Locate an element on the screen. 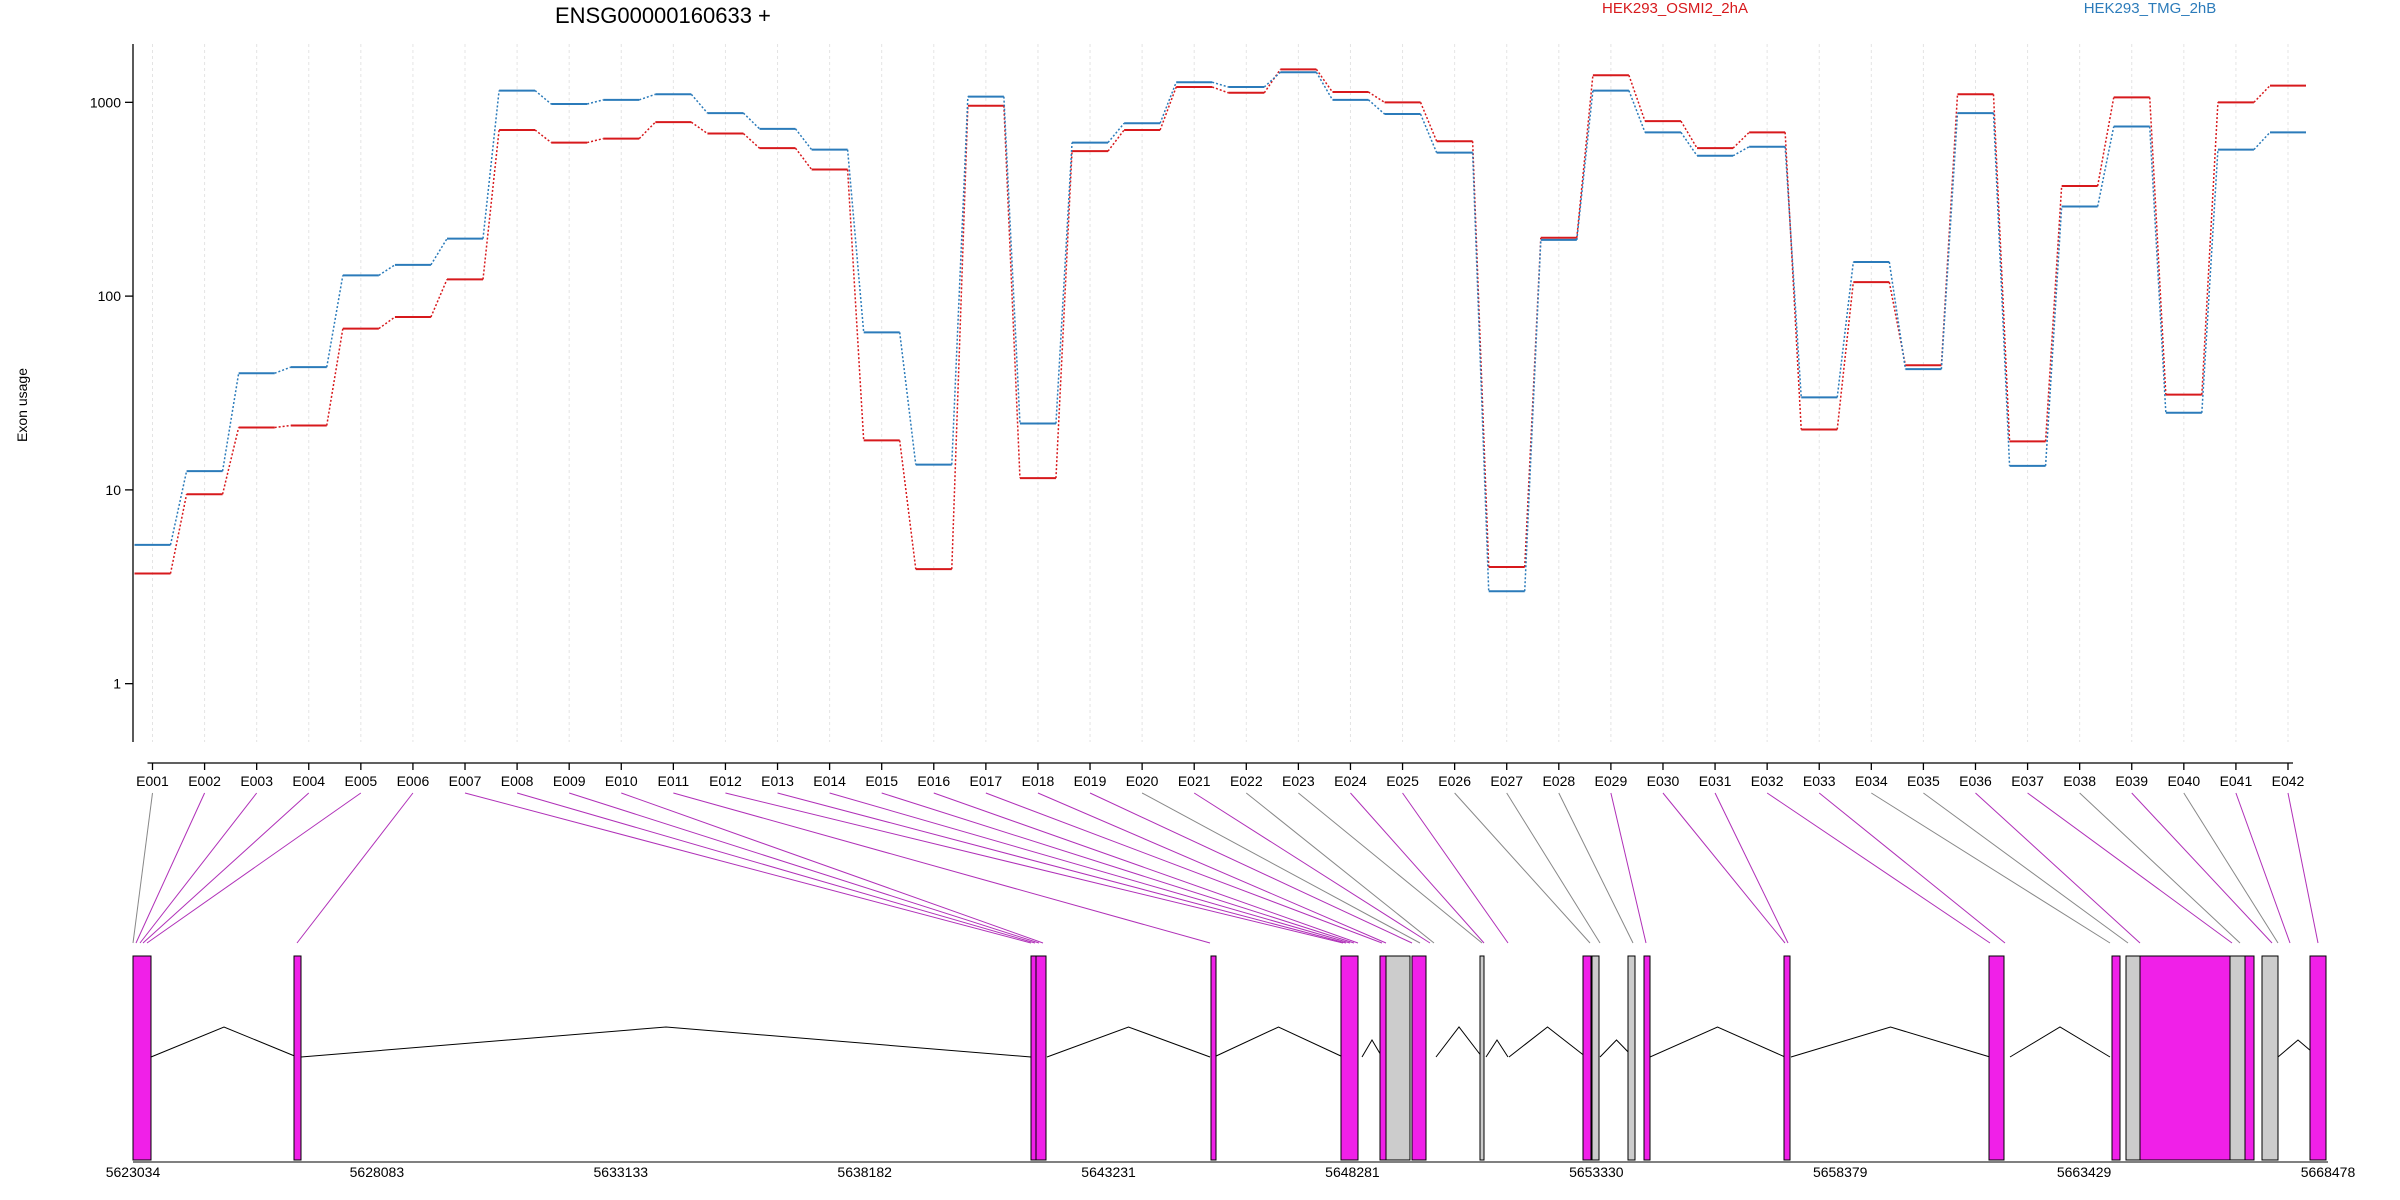 Image resolution: width=2400 pixels, height=1200 pixels. legend-entry: HEK293_OSMI2_2hA is located at coordinates (1675, 8).